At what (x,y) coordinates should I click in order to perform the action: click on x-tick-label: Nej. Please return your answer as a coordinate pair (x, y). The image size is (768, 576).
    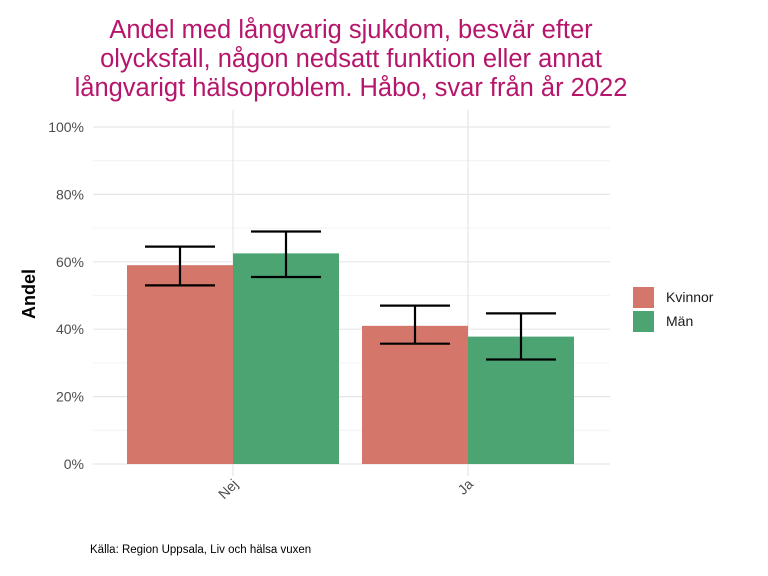
    Looking at the image, I should click on (228, 489).